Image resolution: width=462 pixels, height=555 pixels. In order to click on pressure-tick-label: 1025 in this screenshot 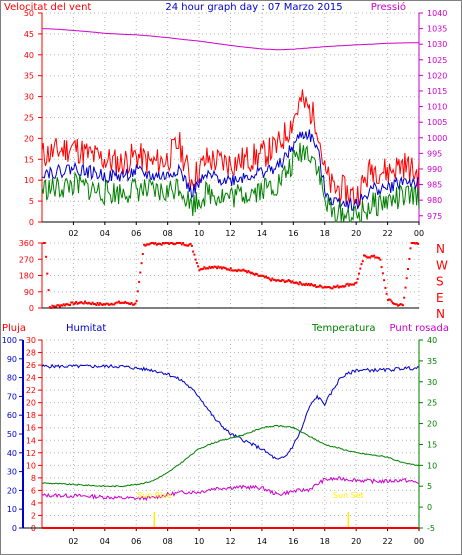, I will do `click(437, 60)`.